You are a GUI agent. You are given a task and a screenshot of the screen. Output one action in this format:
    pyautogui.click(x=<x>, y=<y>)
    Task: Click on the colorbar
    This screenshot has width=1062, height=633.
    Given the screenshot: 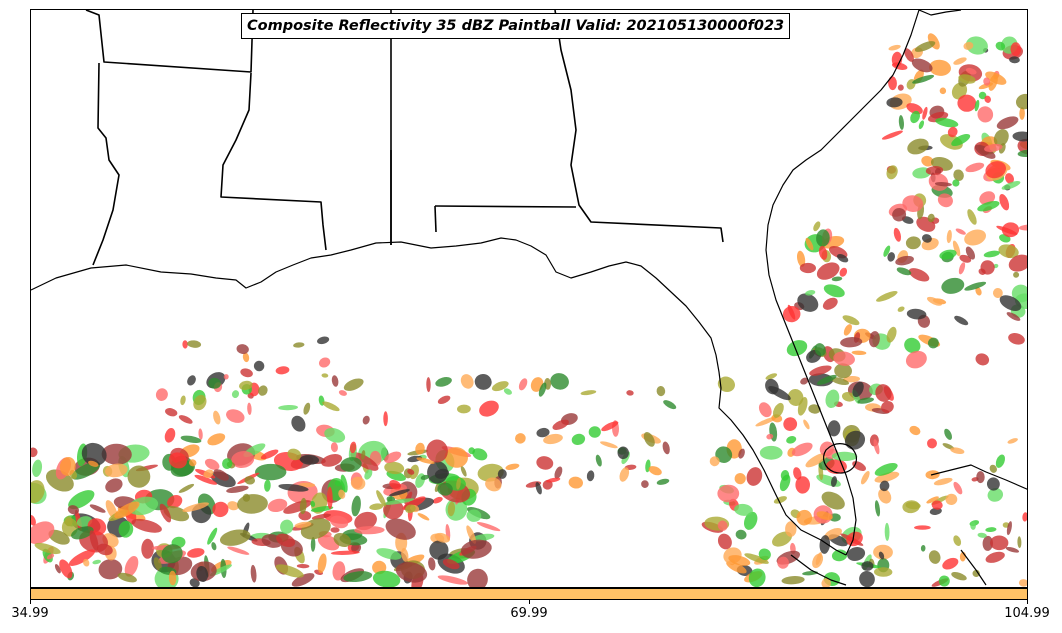 What is the action you would take?
    pyautogui.click(x=529, y=594)
    